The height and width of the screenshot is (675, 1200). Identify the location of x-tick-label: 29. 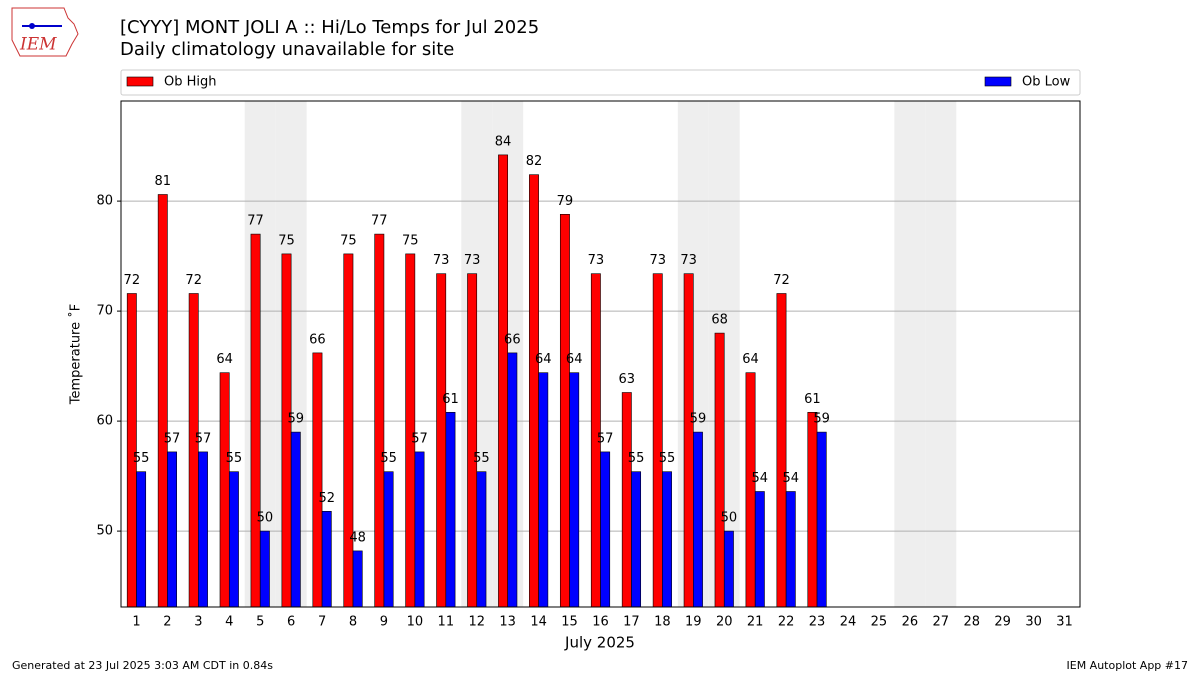
(1002, 622).